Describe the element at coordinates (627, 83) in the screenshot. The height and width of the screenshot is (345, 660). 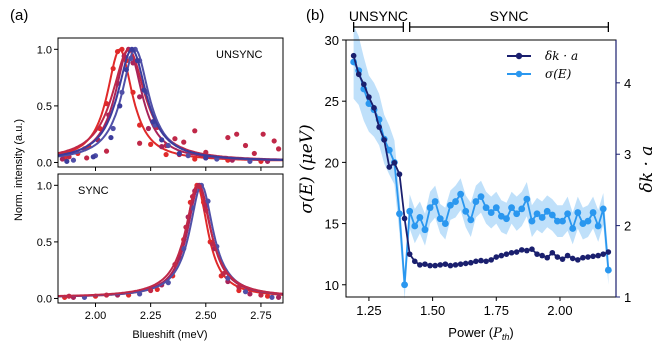
I see `panel-b-ytick-right-label-3: 4` at that location.